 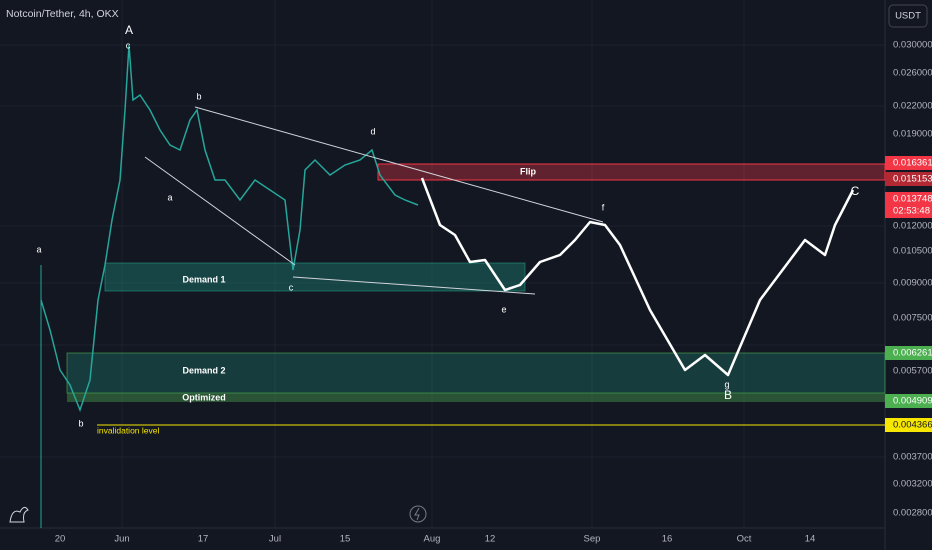 I want to click on time-axis-label: 20, so click(x=60, y=539).